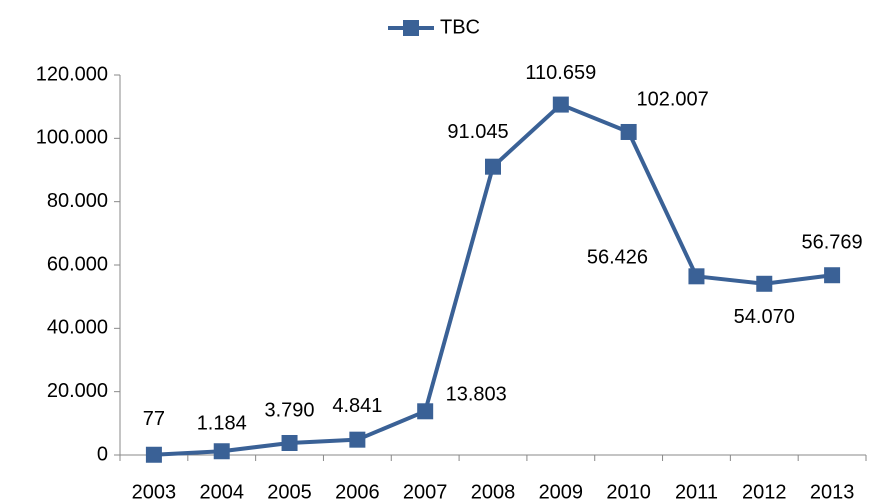 This screenshot has height=503, width=872. What do you see at coordinates (357, 492) in the screenshot?
I see `x-tick-label: 2006` at bounding box center [357, 492].